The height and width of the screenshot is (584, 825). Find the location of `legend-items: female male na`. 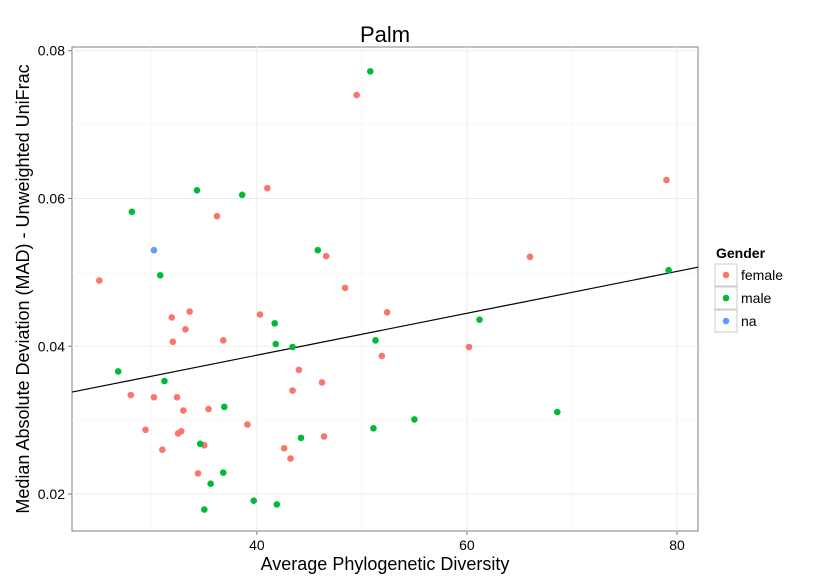

legend-items: female male na is located at coordinates (748, 298).